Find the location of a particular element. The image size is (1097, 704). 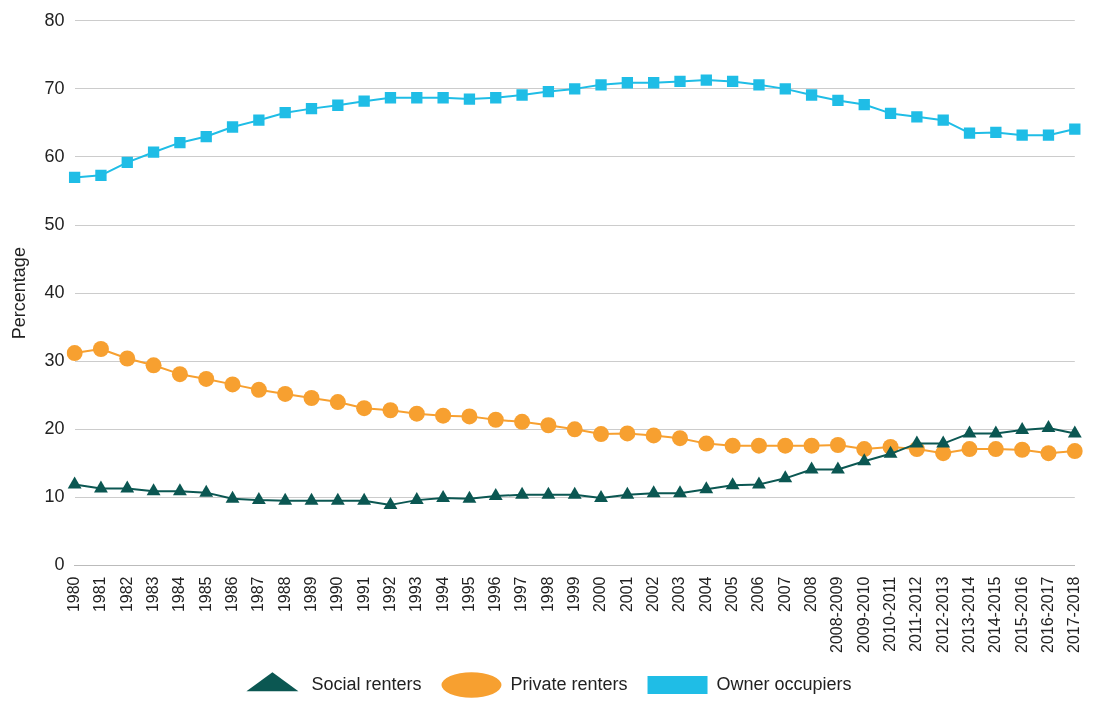

y-tick-label: 50 is located at coordinates (54, 224).